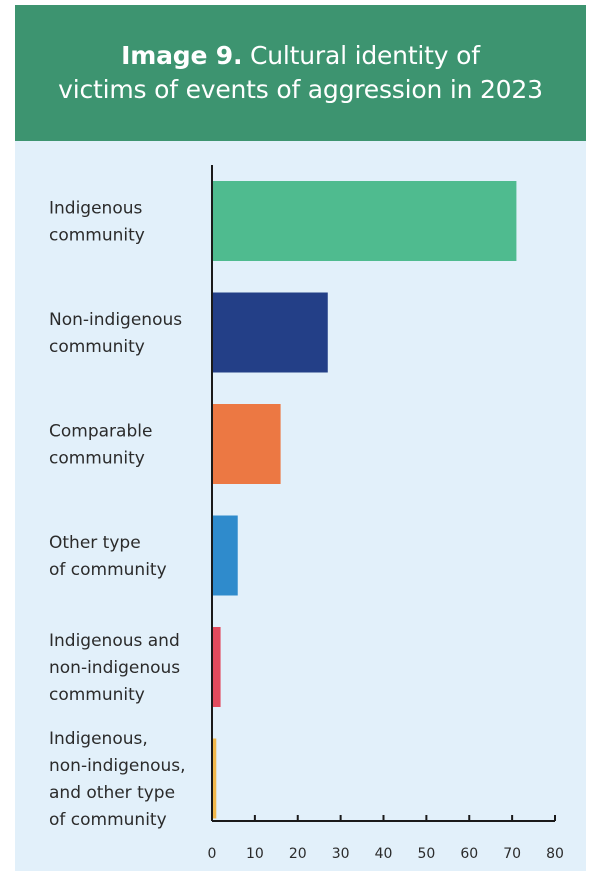  What do you see at coordinates (100, 445) in the screenshot?
I see `category-label-3: Comparable community` at bounding box center [100, 445].